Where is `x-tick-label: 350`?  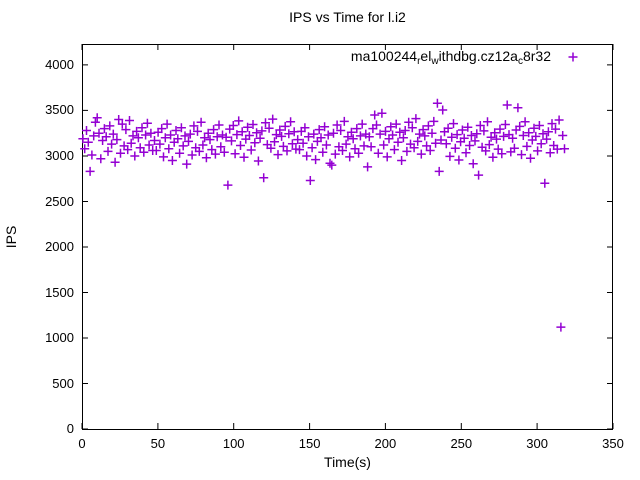
x-tick-label: 350 is located at coordinates (613, 443).